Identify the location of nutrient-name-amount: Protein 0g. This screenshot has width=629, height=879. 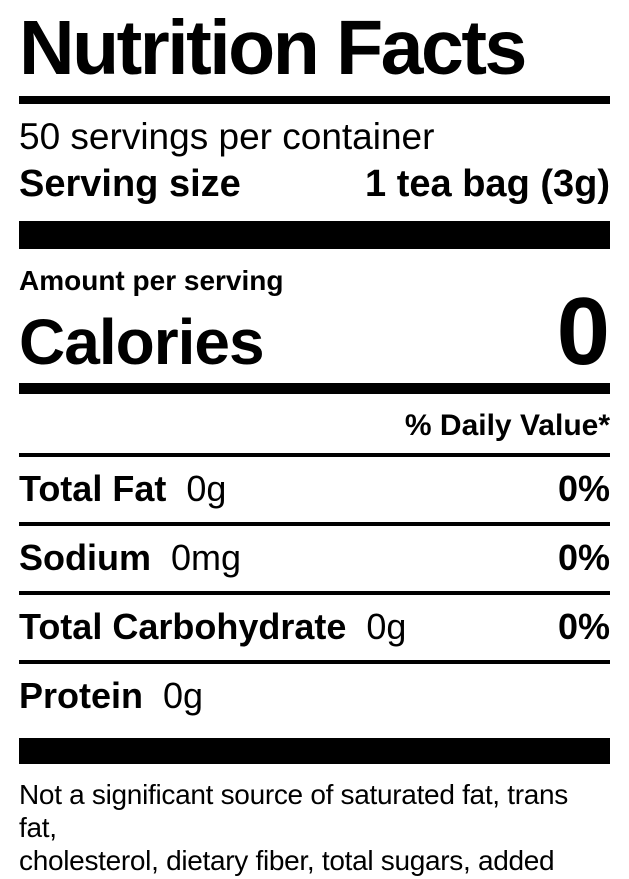
(111, 696).